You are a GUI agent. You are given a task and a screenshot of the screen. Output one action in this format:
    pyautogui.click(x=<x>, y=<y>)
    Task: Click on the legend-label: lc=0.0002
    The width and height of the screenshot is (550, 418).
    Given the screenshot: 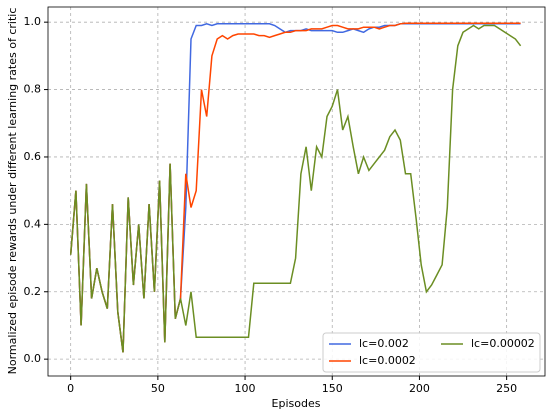 What is the action you would take?
    pyautogui.click(x=387, y=360)
    